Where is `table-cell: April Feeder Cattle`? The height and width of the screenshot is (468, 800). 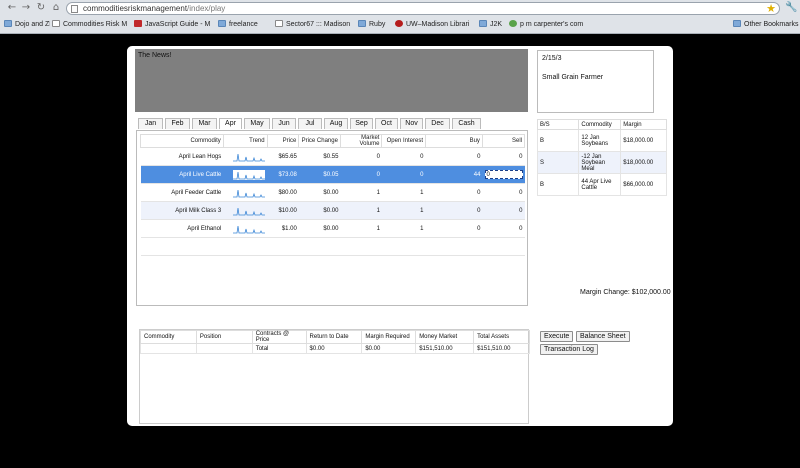
table-cell: April Feeder Cattle is located at coordinates (182, 192).